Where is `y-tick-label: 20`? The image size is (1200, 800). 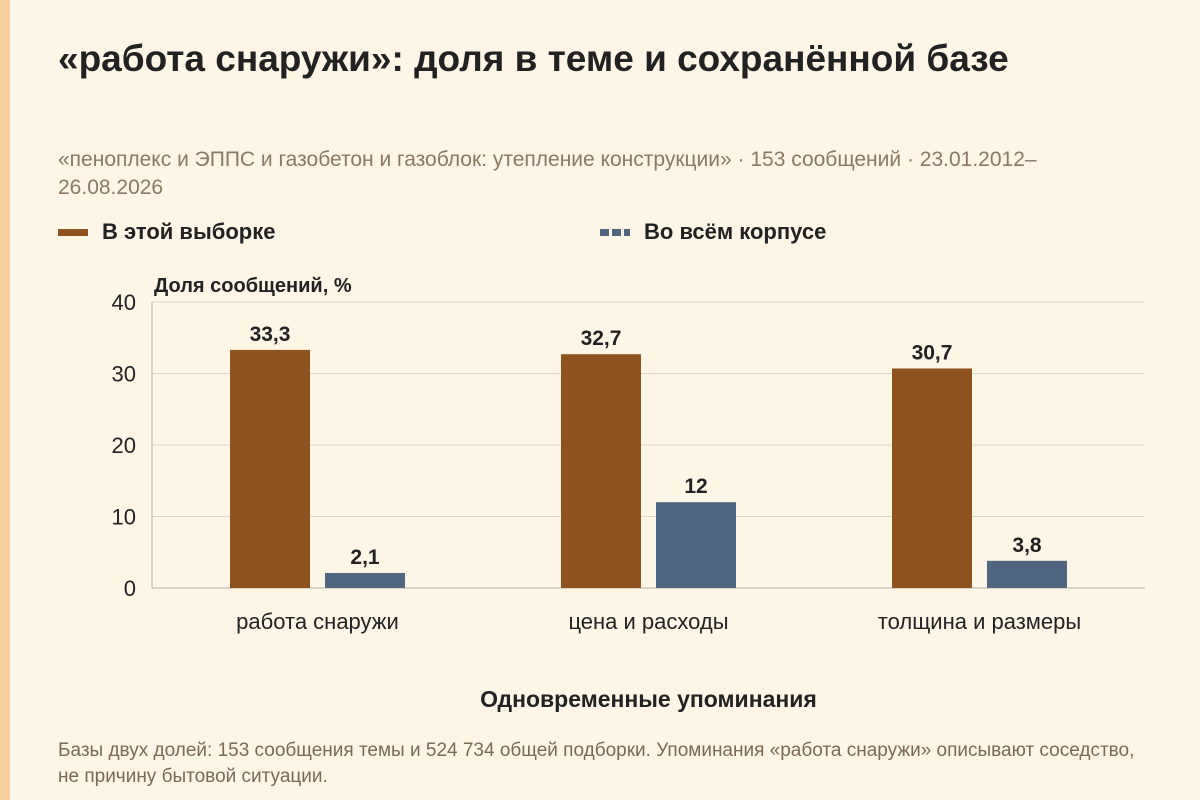
y-tick-label: 20 is located at coordinates (124, 445).